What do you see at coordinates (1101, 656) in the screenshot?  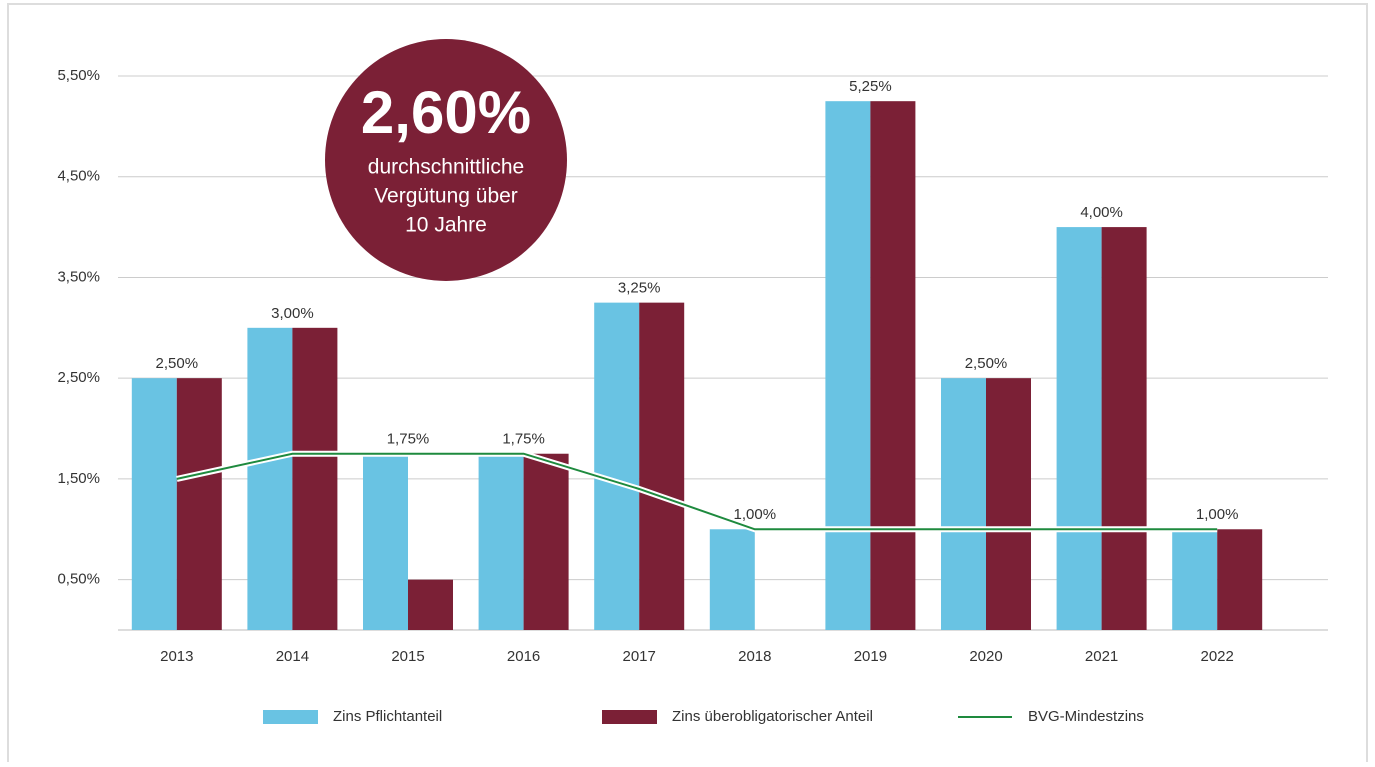 I see `x-tick-label: 2021` at bounding box center [1101, 656].